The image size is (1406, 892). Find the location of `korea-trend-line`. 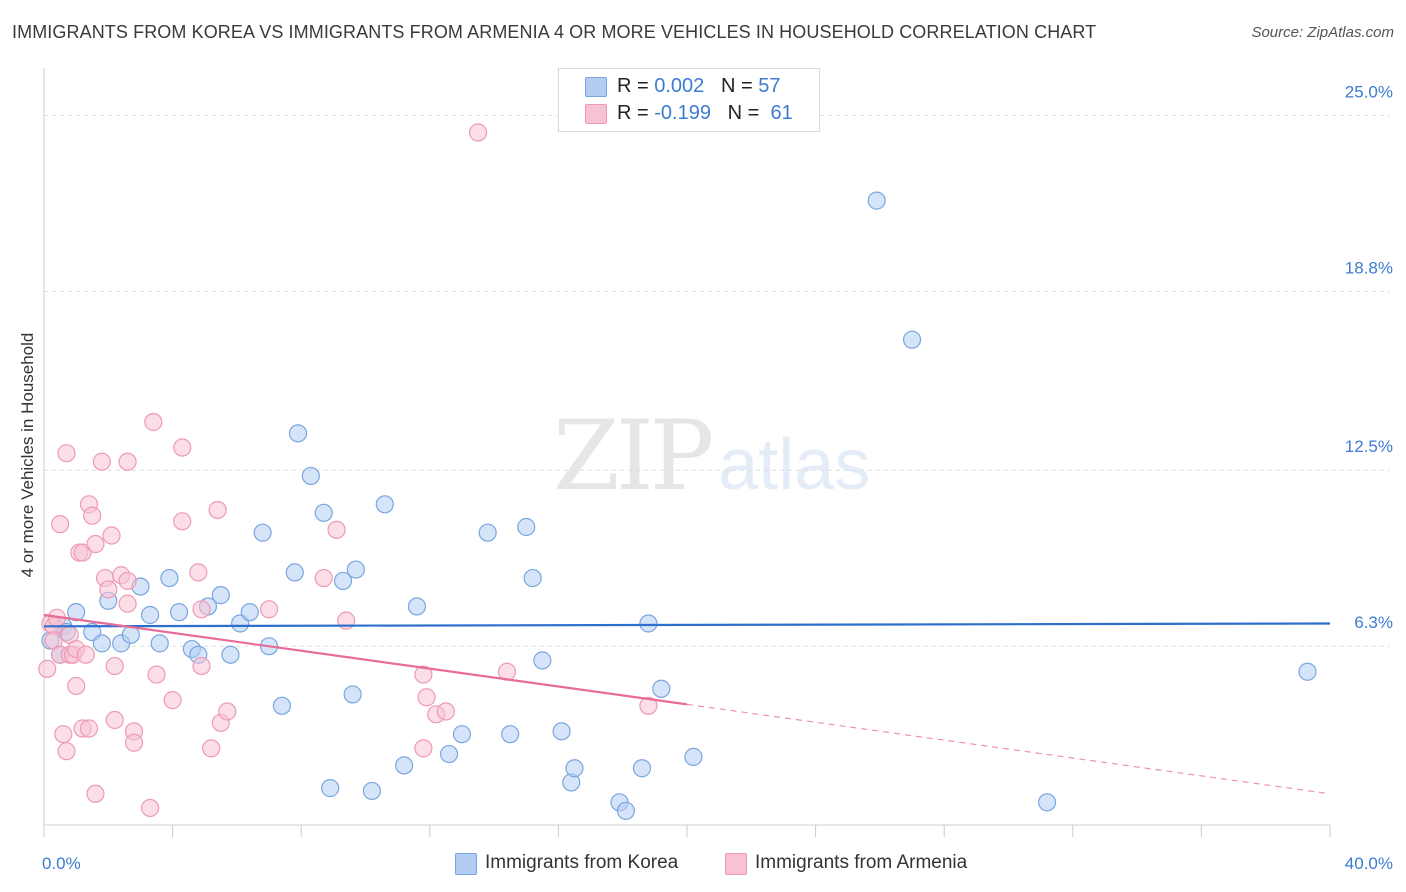

korea-trend-line is located at coordinates (687, 625).